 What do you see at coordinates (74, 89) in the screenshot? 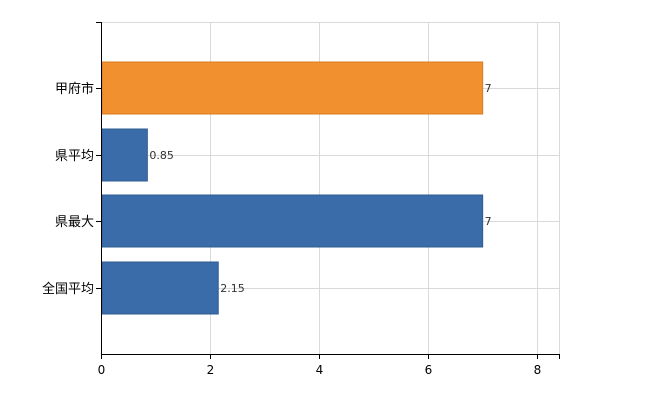
I see `y-tick-label-0: 甲府市` at bounding box center [74, 89].